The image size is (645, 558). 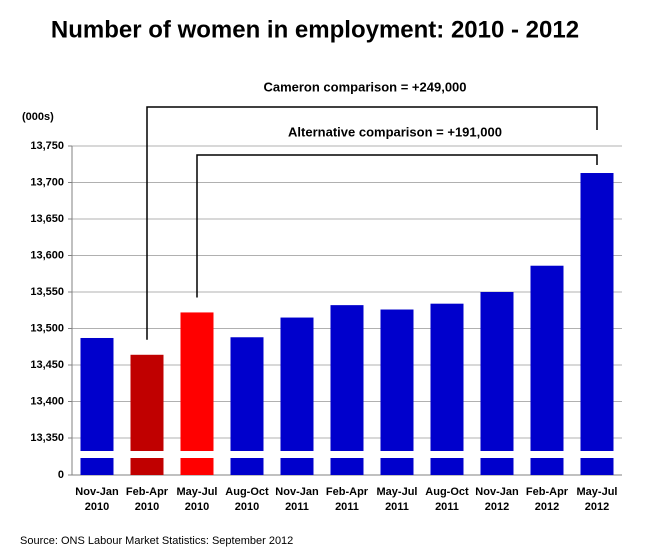 What do you see at coordinates (497, 499) in the screenshot?
I see `x-tick-label: Nov-Jan 2012` at bounding box center [497, 499].